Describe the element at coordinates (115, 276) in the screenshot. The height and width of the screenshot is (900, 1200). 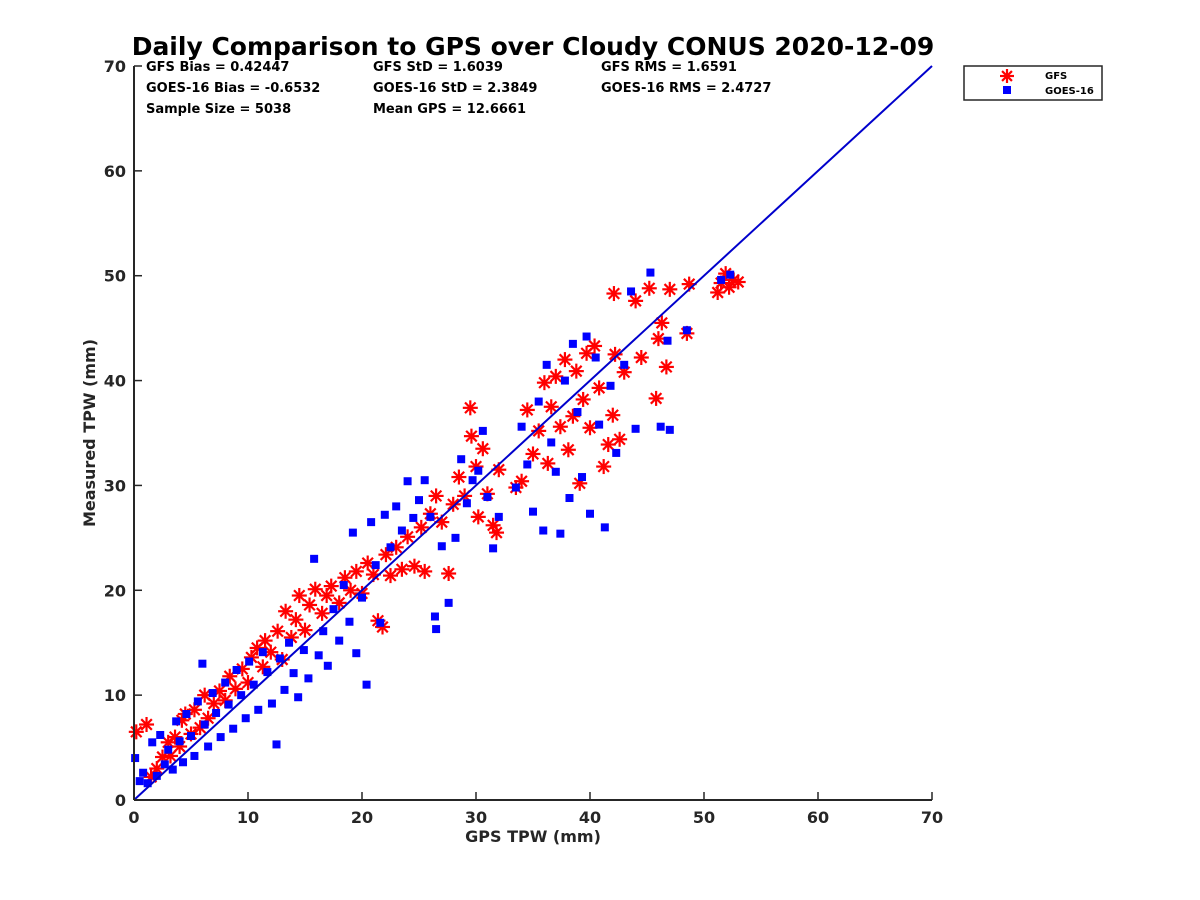
I see `y-tick-label: 50` at that location.